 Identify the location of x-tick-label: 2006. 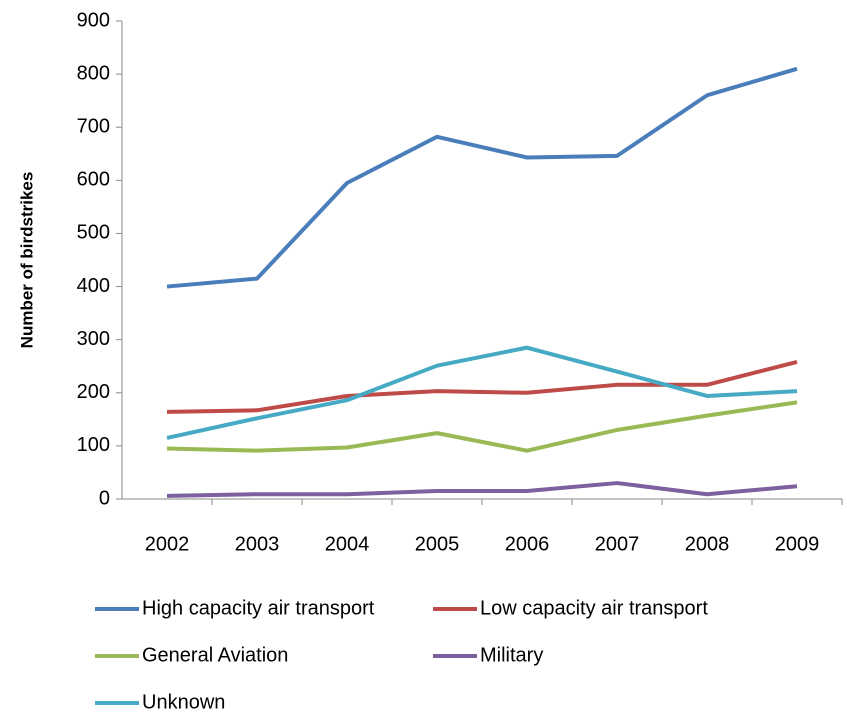
(527, 544).